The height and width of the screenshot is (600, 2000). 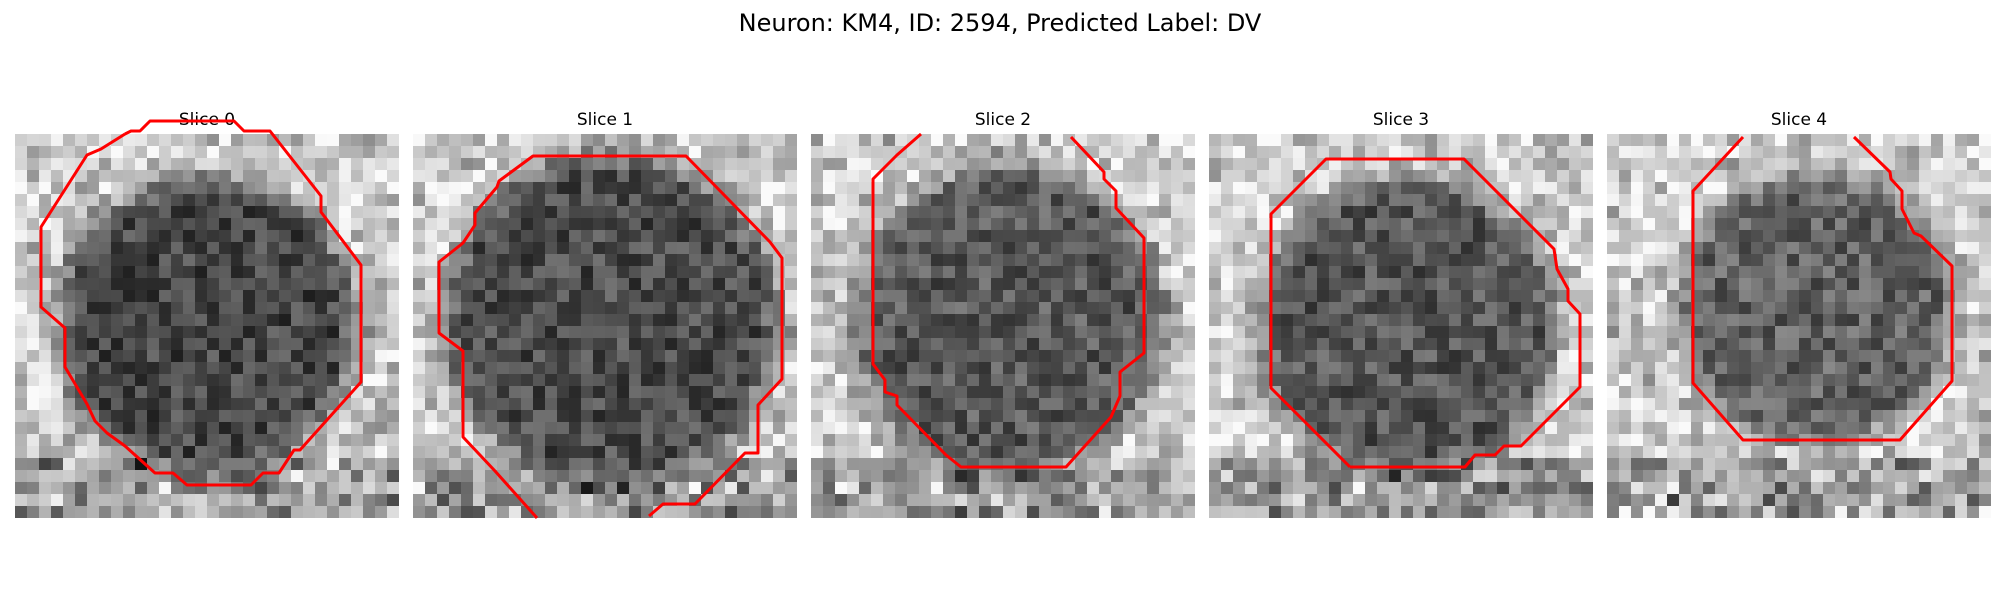 What do you see at coordinates (605, 120) in the screenshot?
I see `slice-title: Slice 1` at bounding box center [605, 120].